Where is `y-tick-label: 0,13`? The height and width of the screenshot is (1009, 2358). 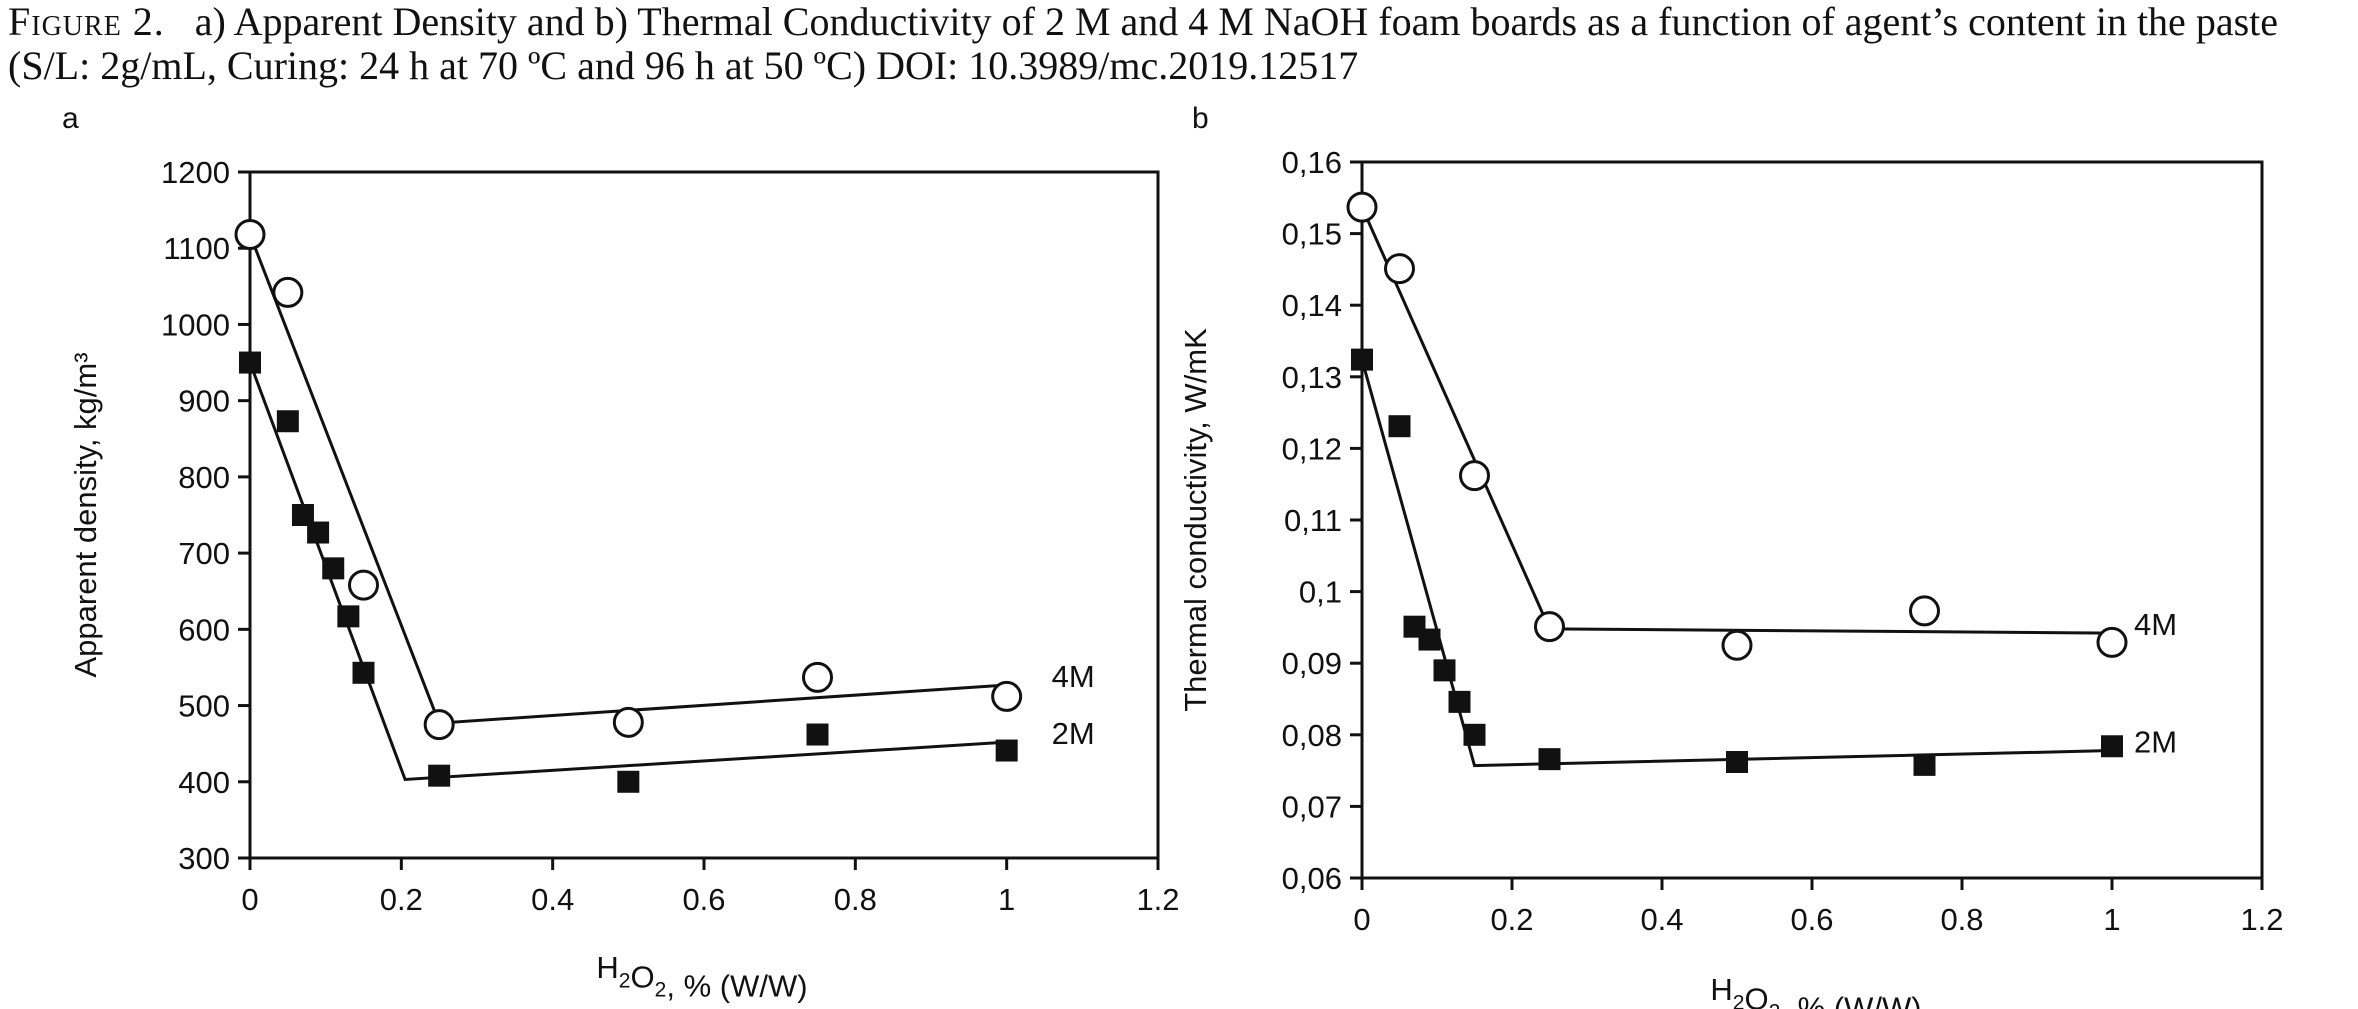
y-tick-label: 0,13 is located at coordinates (1312, 377).